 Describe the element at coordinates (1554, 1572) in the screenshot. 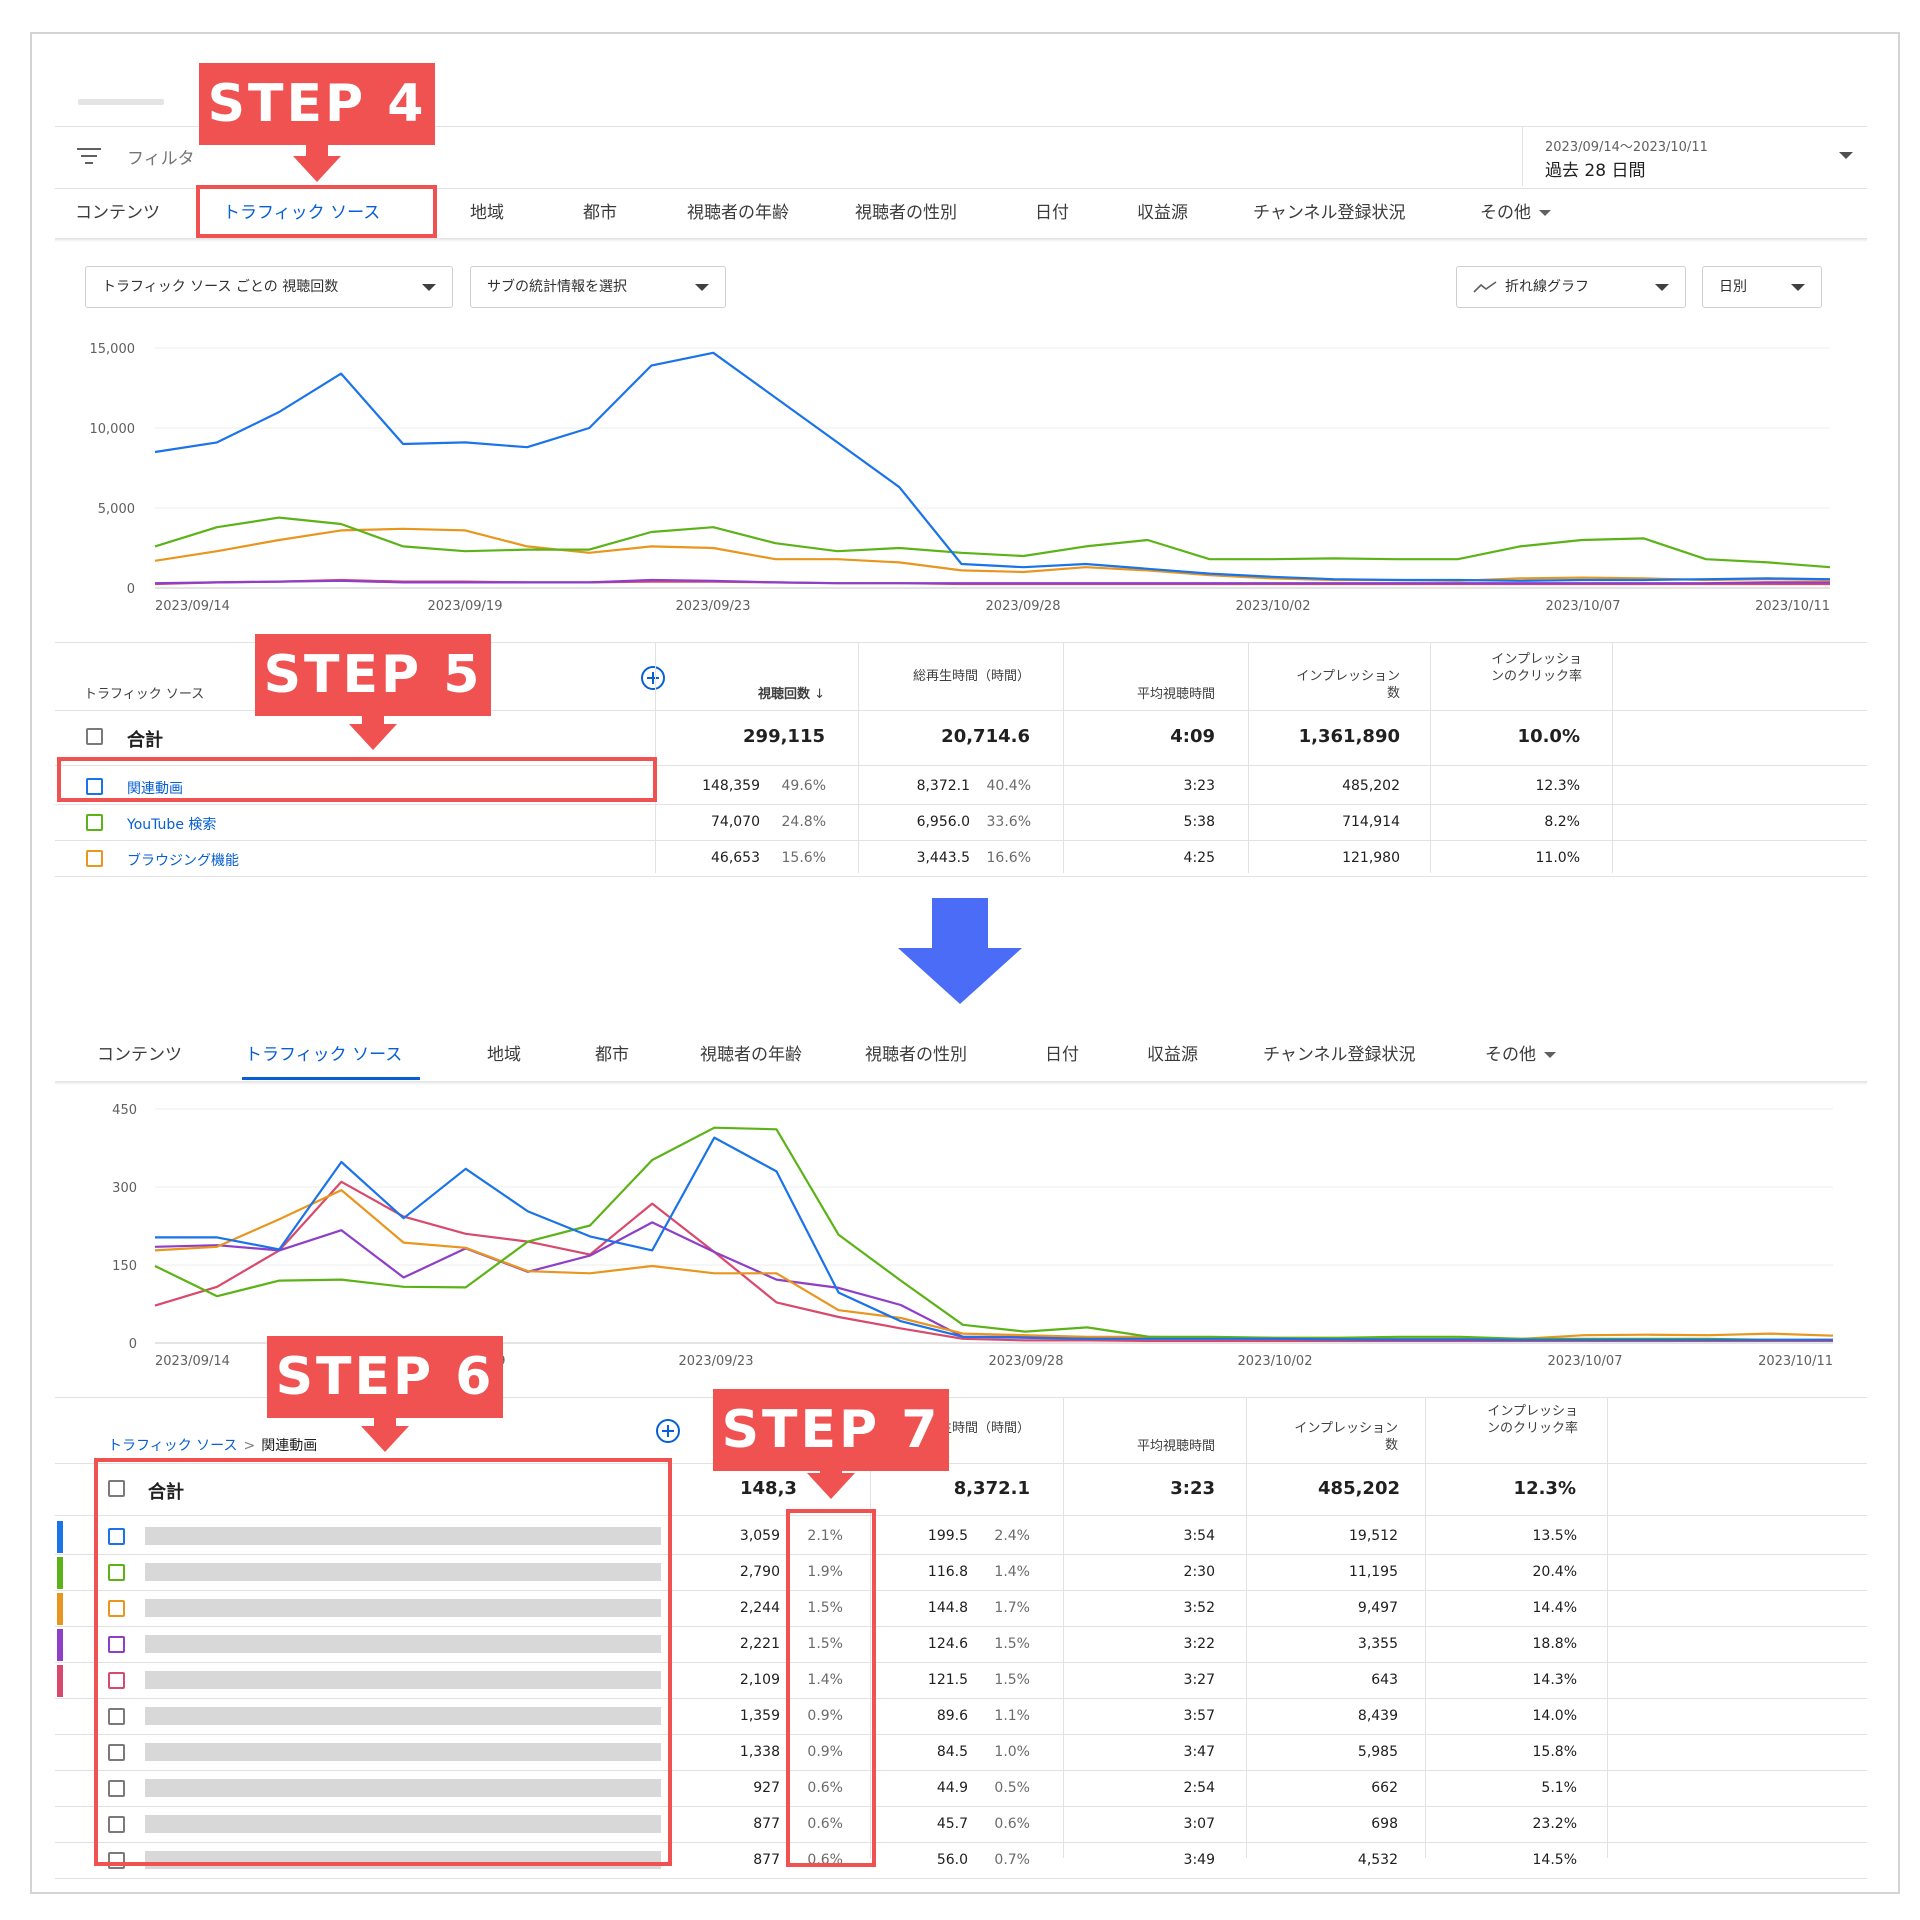

I see `row-ctr: 20.4%` at that location.